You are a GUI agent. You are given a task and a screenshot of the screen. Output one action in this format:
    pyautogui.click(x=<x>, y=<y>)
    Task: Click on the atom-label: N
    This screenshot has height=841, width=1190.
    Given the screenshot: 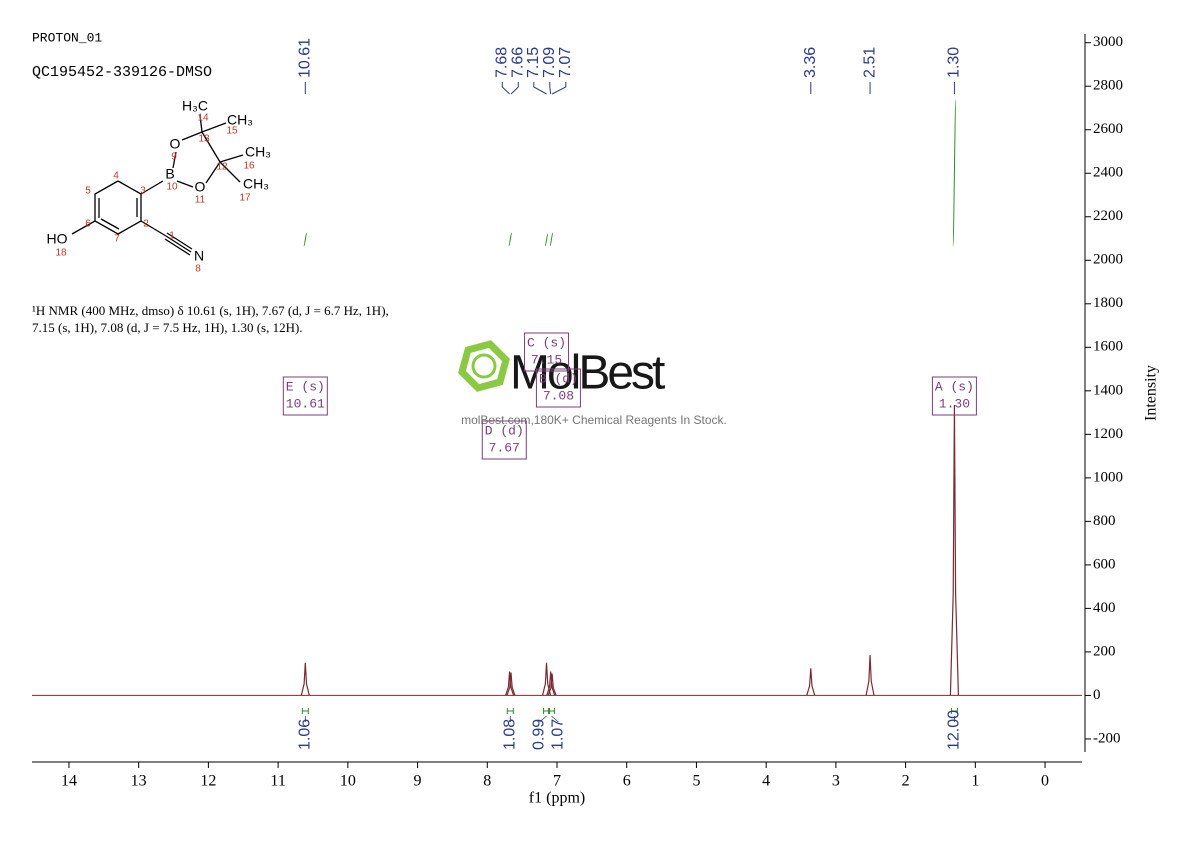 What is the action you would take?
    pyautogui.click(x=199, y=256)
    